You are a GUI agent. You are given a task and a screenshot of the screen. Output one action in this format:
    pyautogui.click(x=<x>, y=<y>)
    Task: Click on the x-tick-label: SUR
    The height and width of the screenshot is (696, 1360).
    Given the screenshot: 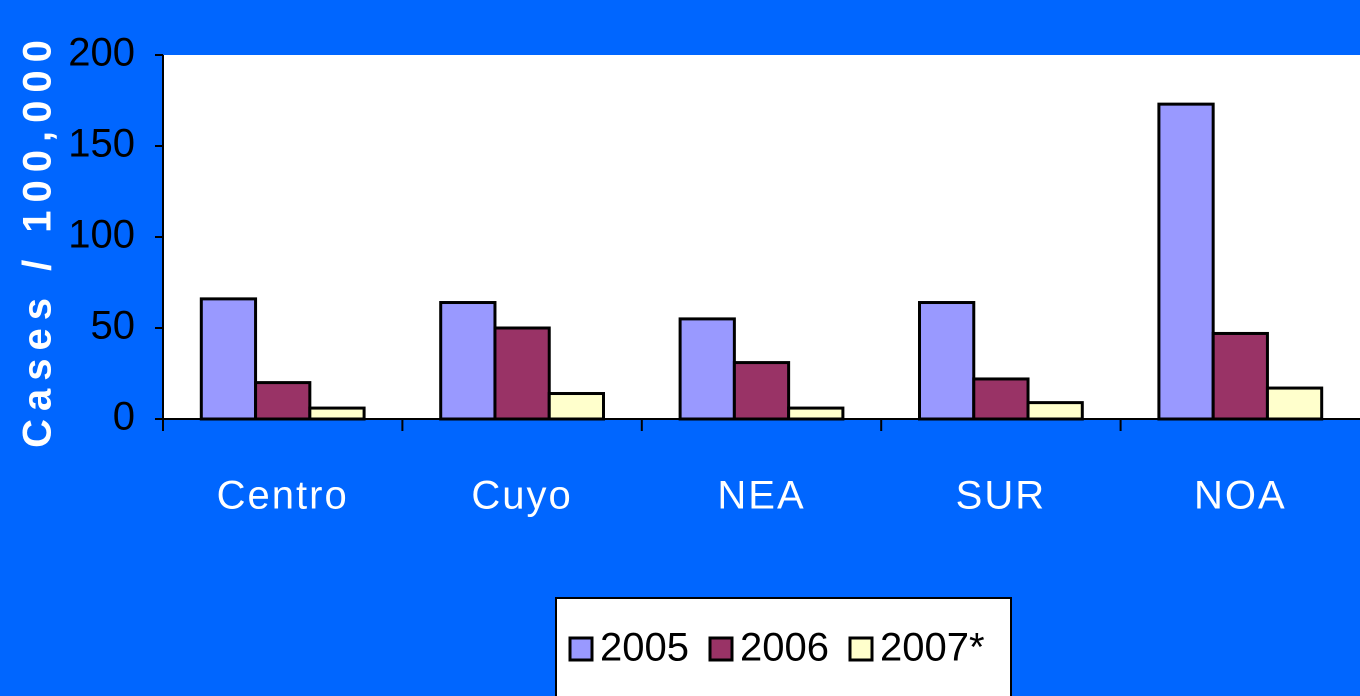 What is the action you would take?
    pyautogui.click(x=1001, y=496)
    